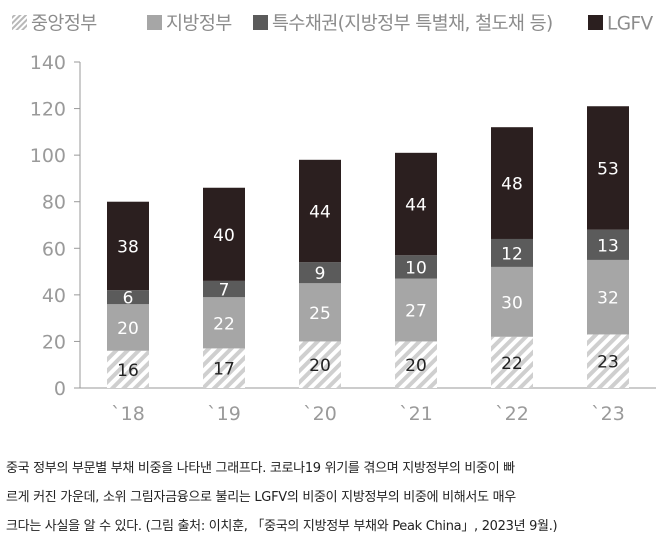 This screenshot has width=667, height=551. What do you see at coordinates (128, 414) in the screenshot?
I see `x-tick-label: `18` at bounding box center [128, 414].